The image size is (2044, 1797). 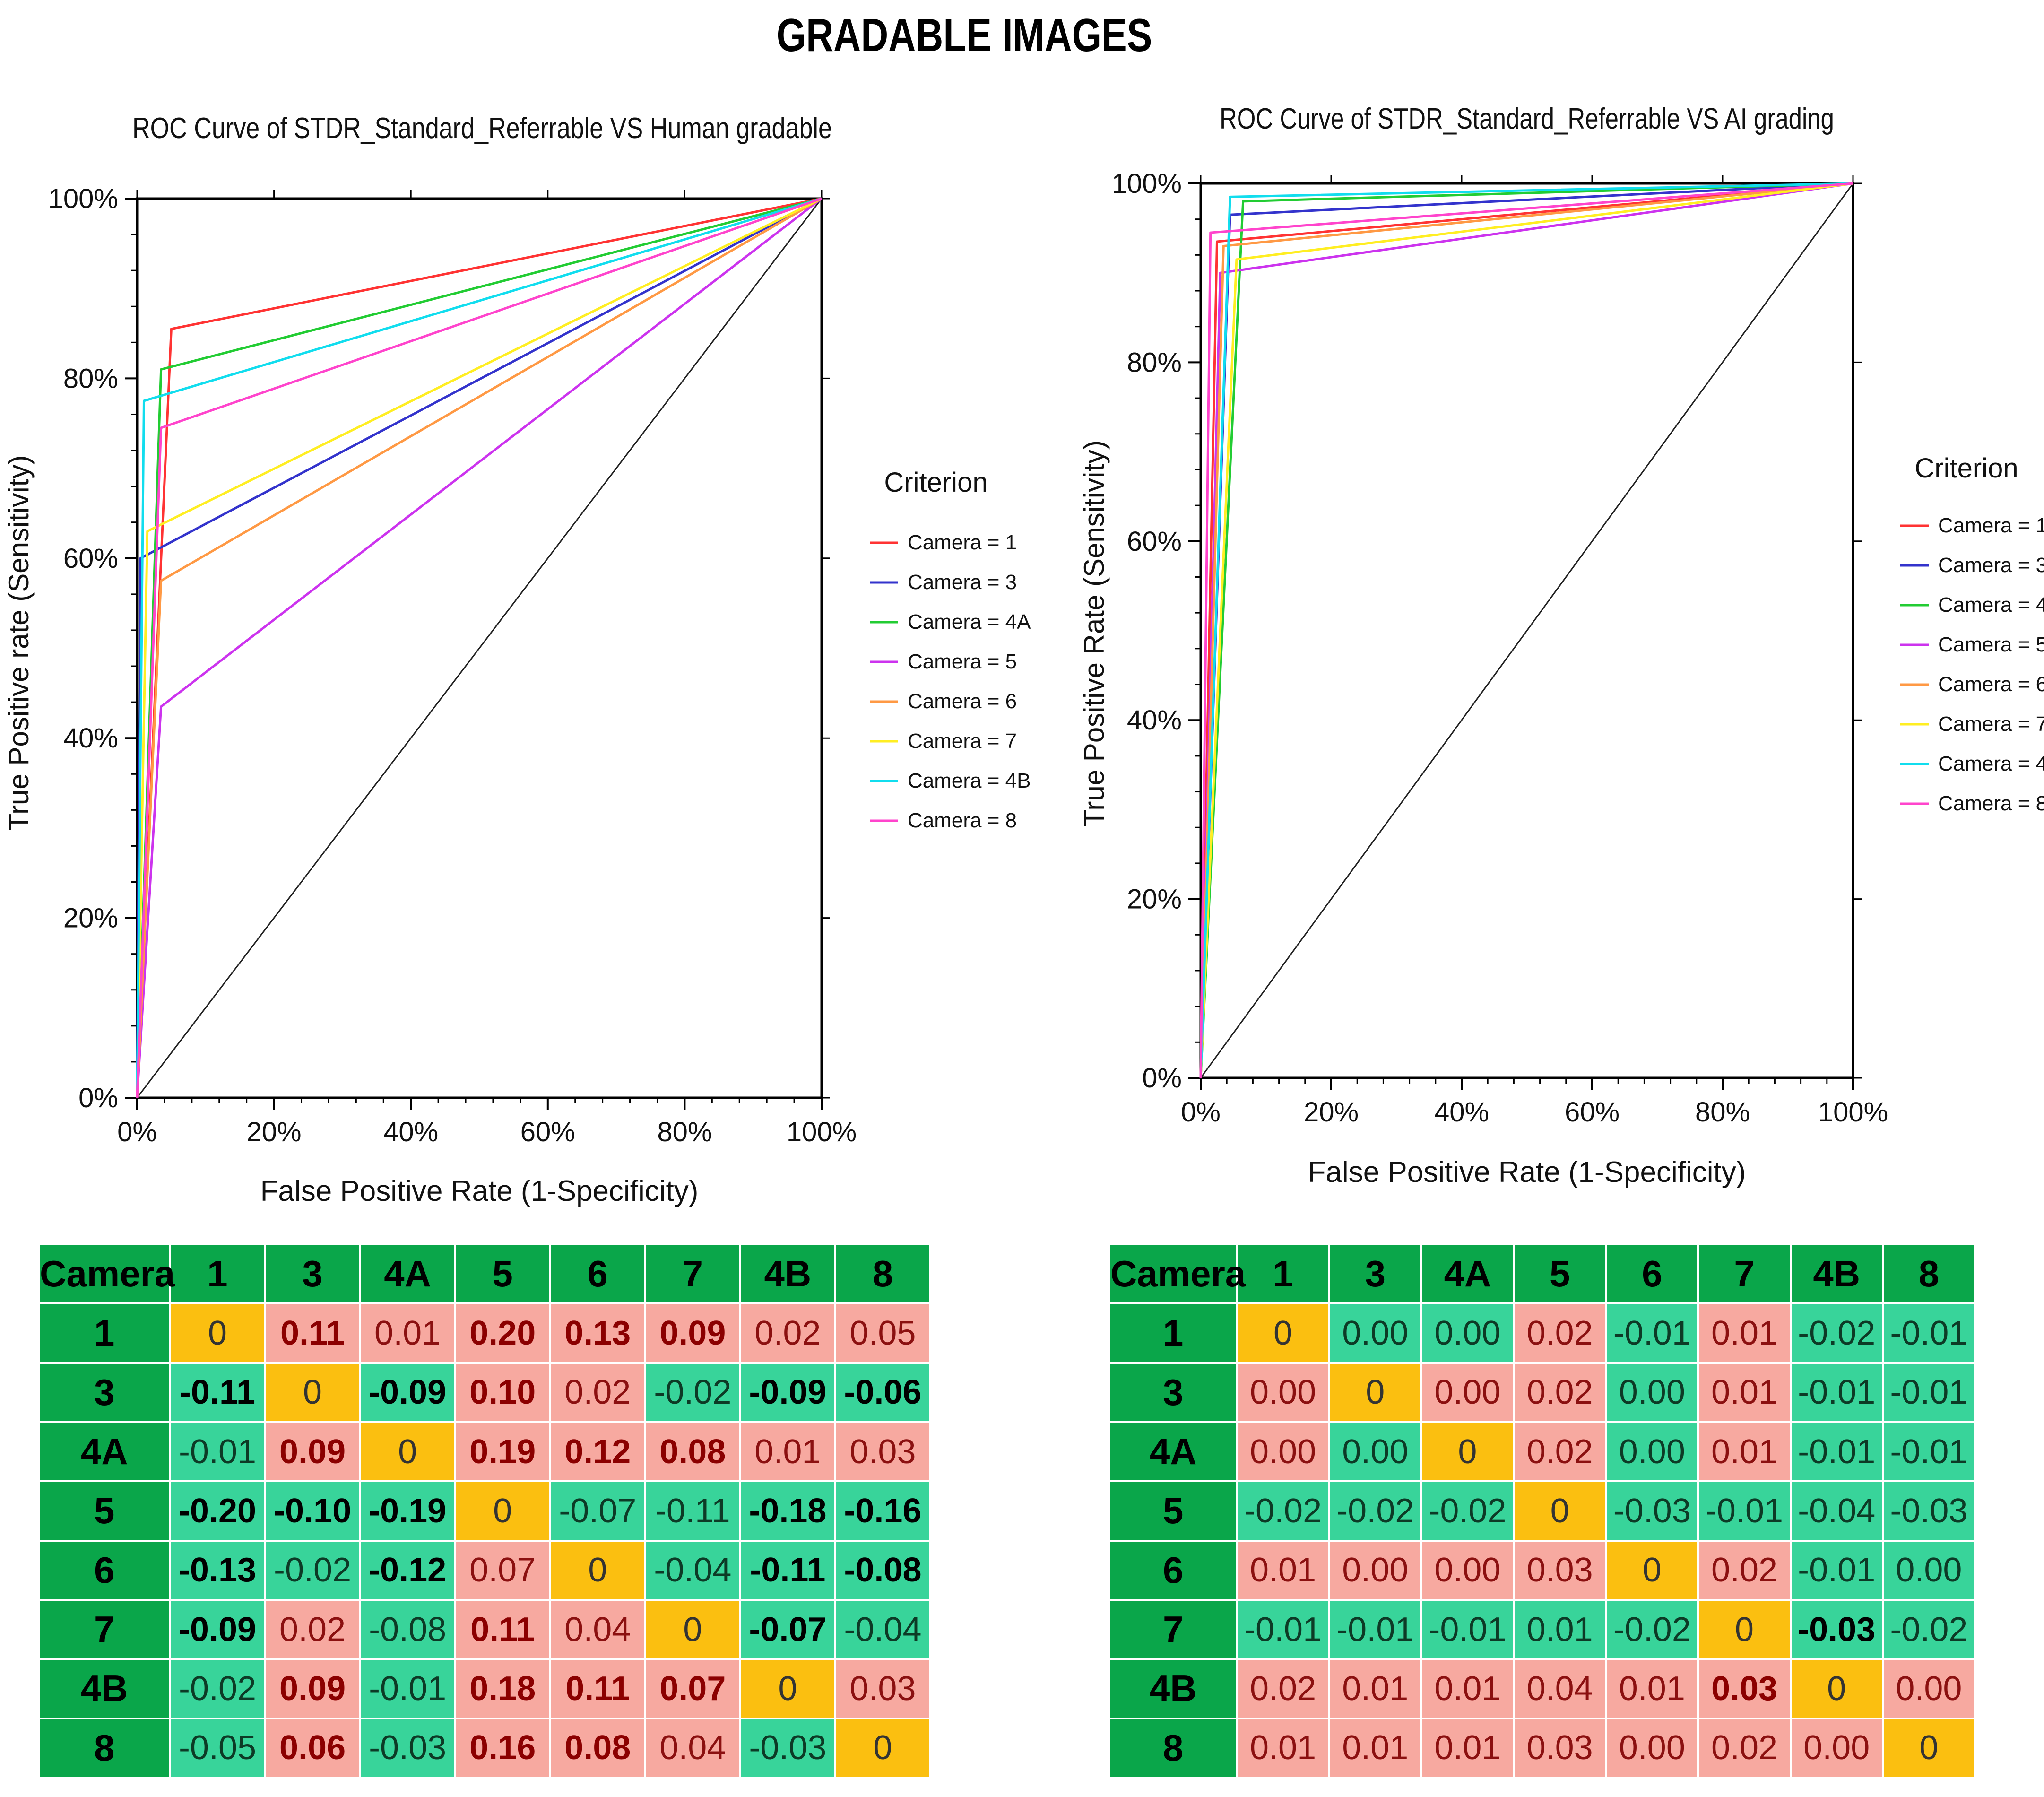 What do you see at coordinates (312, 1511) in the screenshot?
I see `value-cell: -0.10` at bounding box center [312, 1511].